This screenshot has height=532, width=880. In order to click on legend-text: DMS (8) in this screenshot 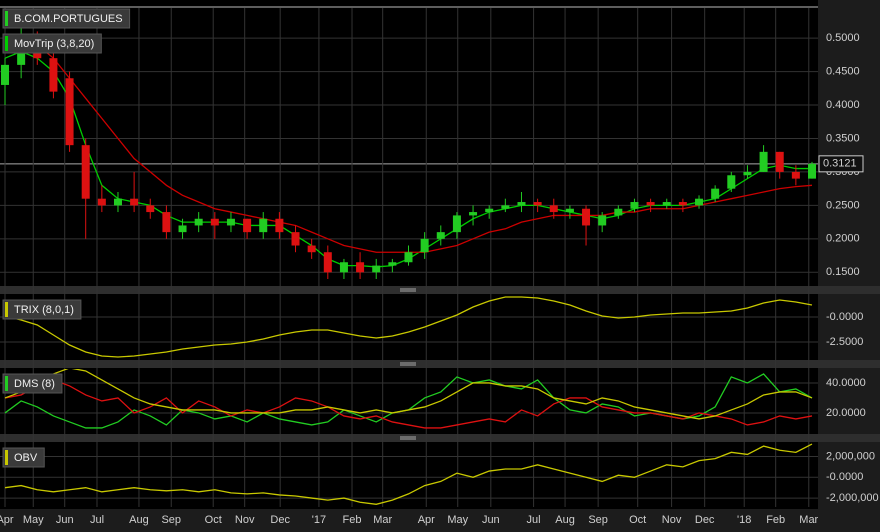, I will do `click(34, 384)`.